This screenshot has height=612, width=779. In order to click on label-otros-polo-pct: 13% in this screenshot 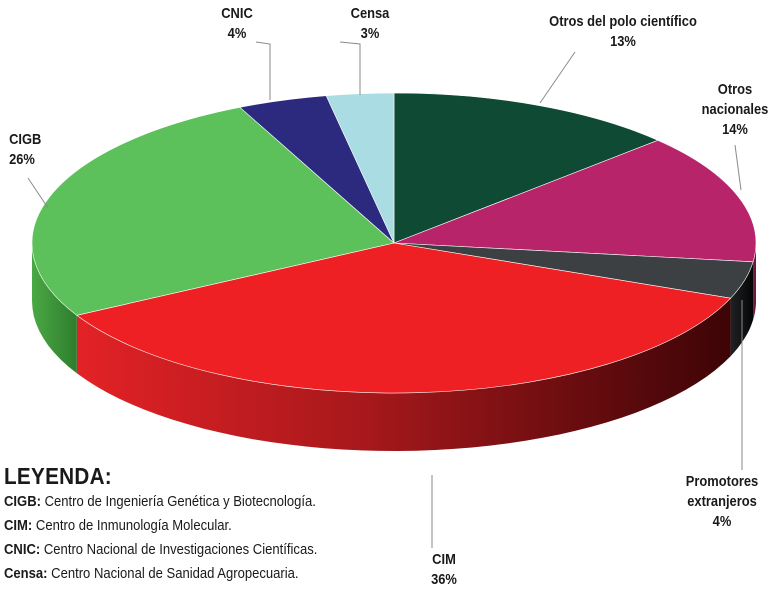, I will do `click(623, 41)`.